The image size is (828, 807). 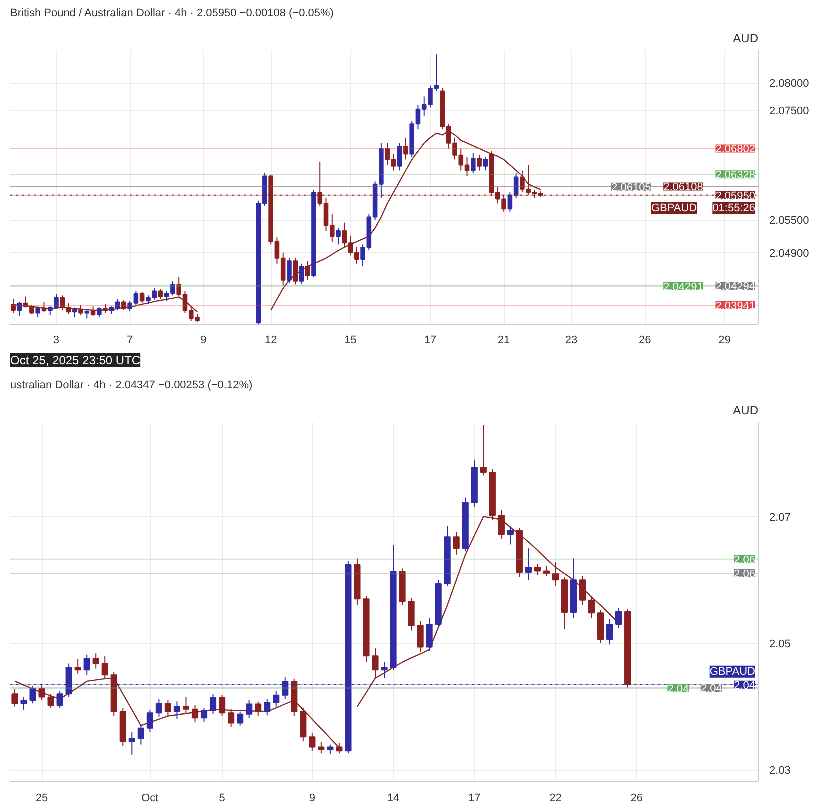 I want to click on x-tick-label: 22, so click(x=556, y=798).